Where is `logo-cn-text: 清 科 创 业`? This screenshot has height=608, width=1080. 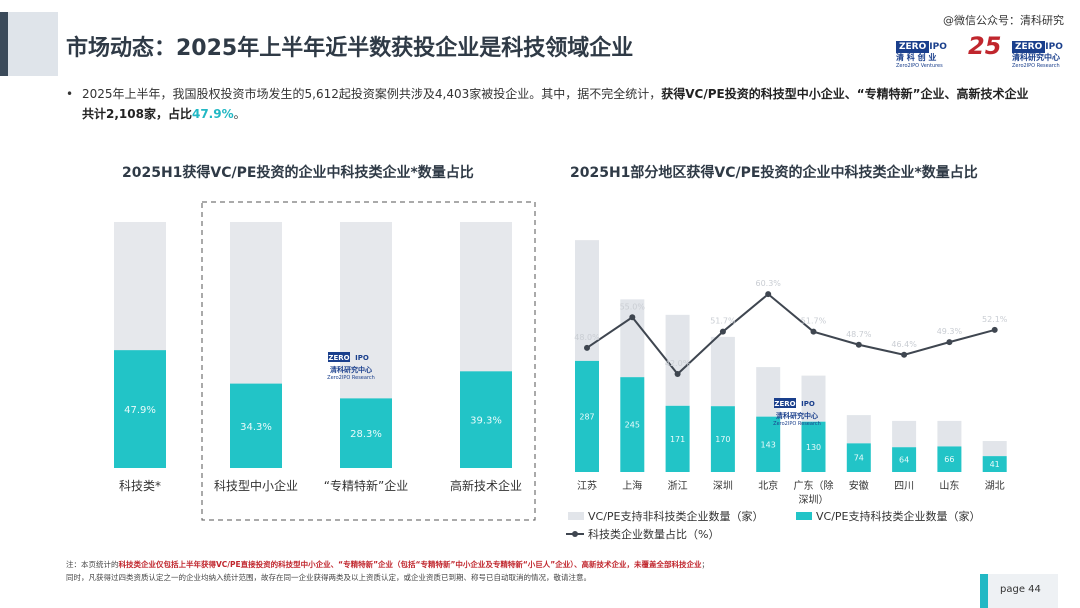 logo-cn-text: 清 科 创 业 is located at coordinates (916, 57).